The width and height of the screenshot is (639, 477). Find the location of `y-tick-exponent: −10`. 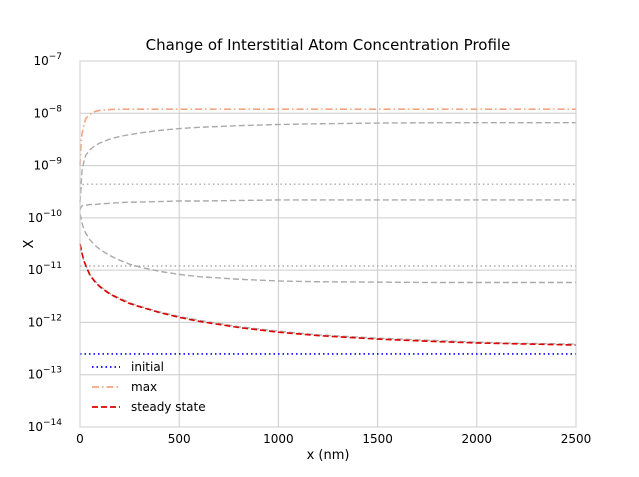

y-tick-exponent: −10 is located at coordinates (52, 214).